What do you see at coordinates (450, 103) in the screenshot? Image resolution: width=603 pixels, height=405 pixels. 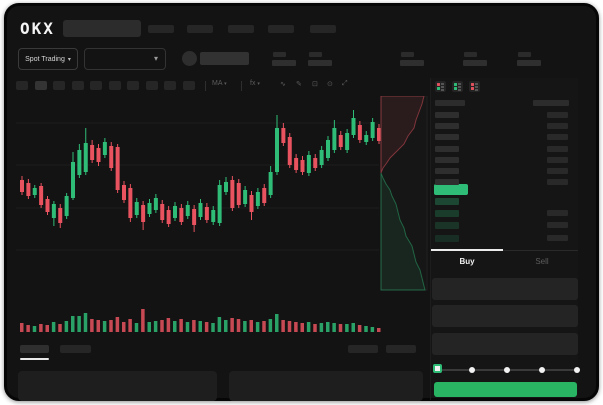 I see `orderbook-header-price` at bounding box center [450, 103].